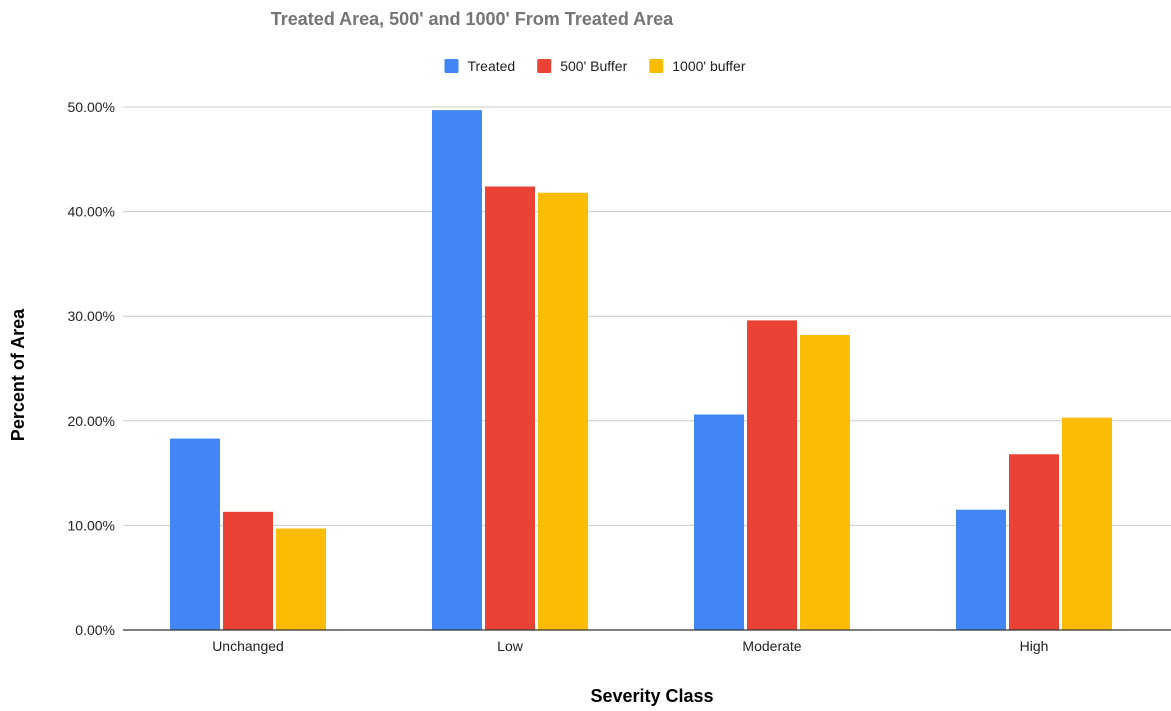 The width and height of the screenshot is (1171, 711). What do you see at coordinates (91, 316) in the screenshot?
I see `y-tick-label: 30.00%` at bounding box center [91, 316].